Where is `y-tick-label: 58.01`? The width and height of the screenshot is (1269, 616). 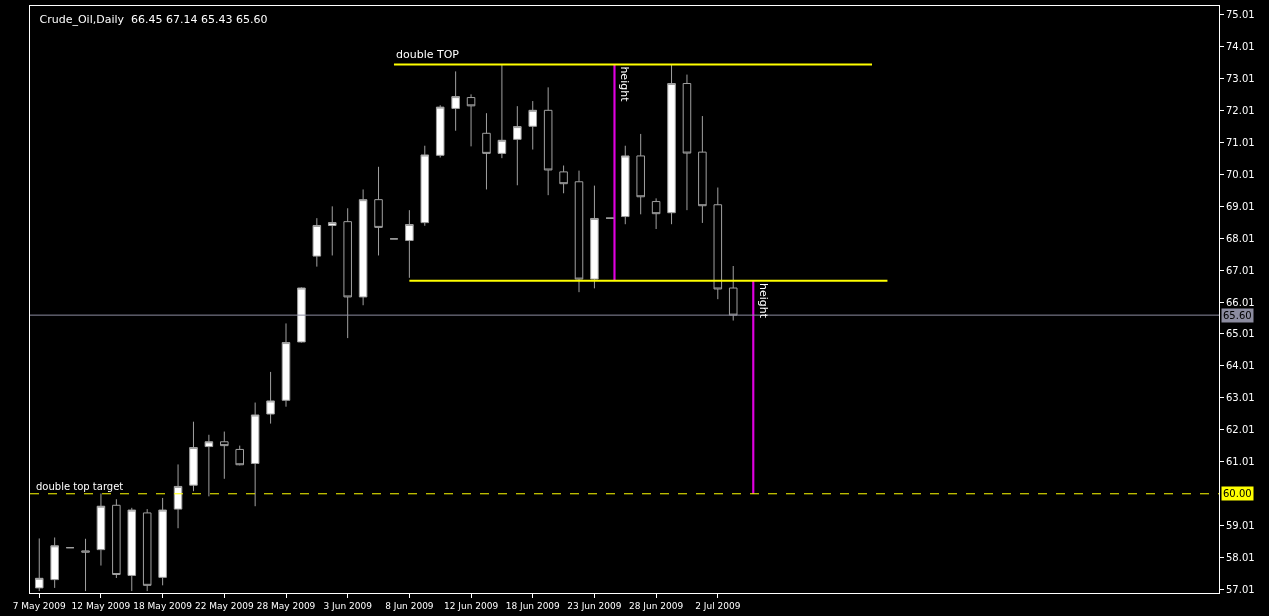 y-tick-label: 58.01 is located at coordinates (1240, 557).